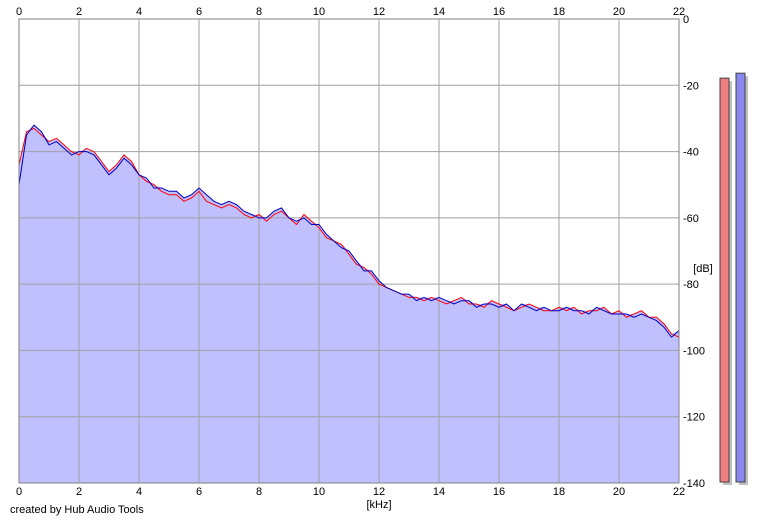 This screenshot has width=760, height=523. Describe the element at coordinates (691, 285) in the screenshot. I see `y-tick-label: -80` at that location.